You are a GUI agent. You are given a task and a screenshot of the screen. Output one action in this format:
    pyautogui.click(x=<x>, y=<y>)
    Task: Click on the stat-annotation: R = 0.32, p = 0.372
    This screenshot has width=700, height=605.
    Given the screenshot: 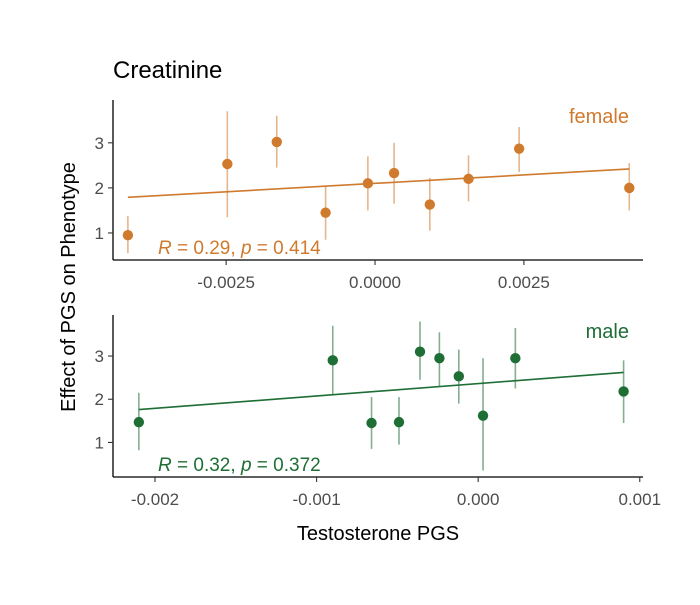 What is the action you would take?
    pyautogui.click(x=239, y=465)
    